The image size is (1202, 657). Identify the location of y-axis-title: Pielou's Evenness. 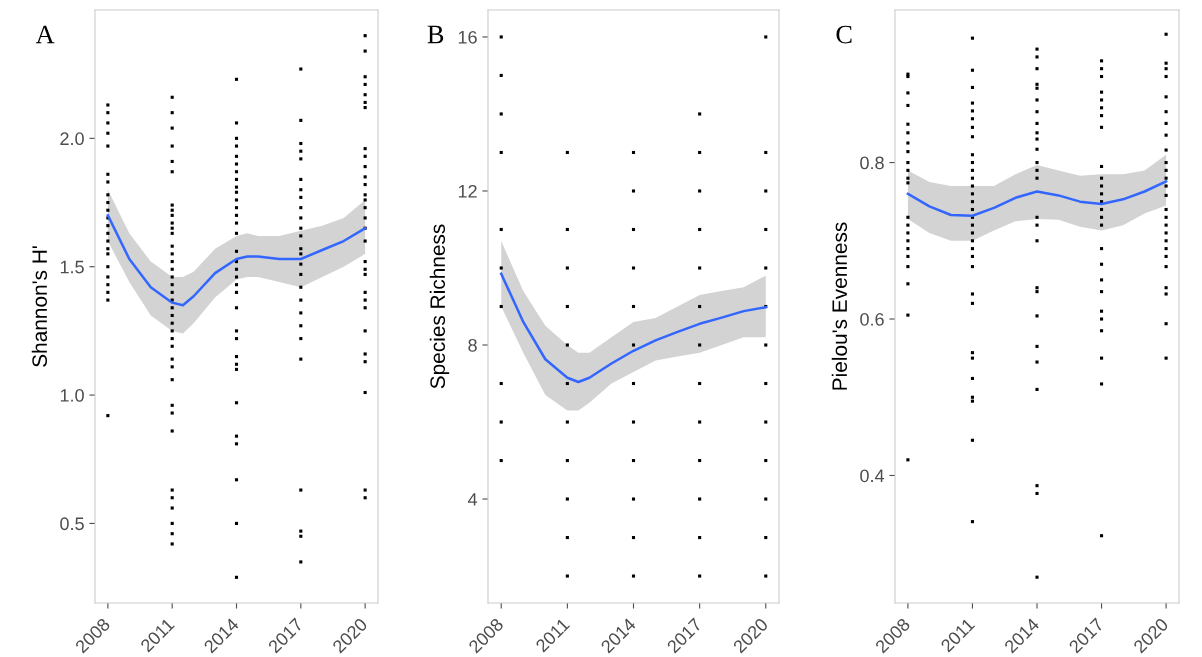
(839, 306).